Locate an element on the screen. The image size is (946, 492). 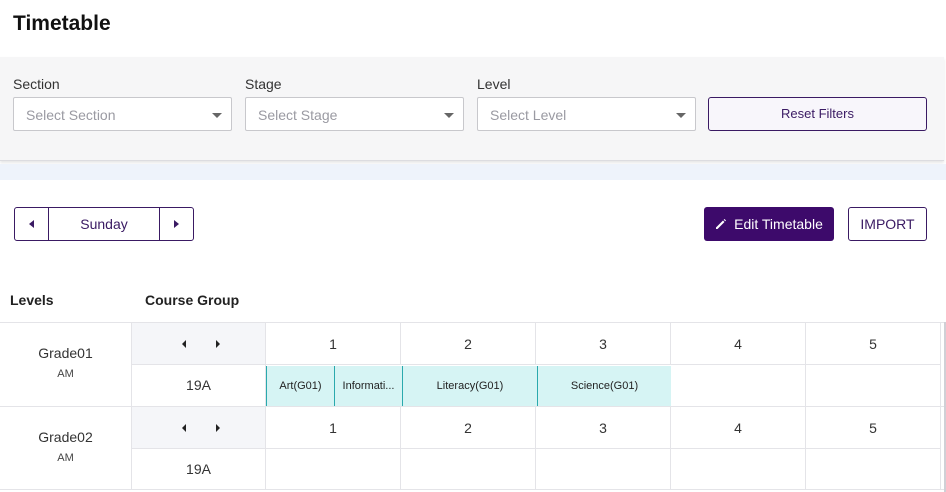
level-cell: Grade02 AM is located at coordinates (66, 448).